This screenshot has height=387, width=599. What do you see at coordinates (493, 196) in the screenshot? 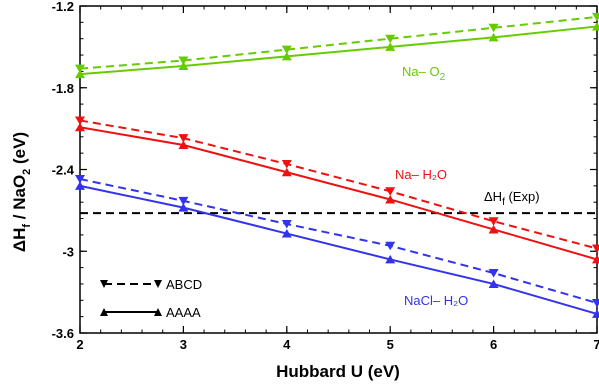
I see `annotation-exp-main: ΔH` at bounding box center [493, 196].